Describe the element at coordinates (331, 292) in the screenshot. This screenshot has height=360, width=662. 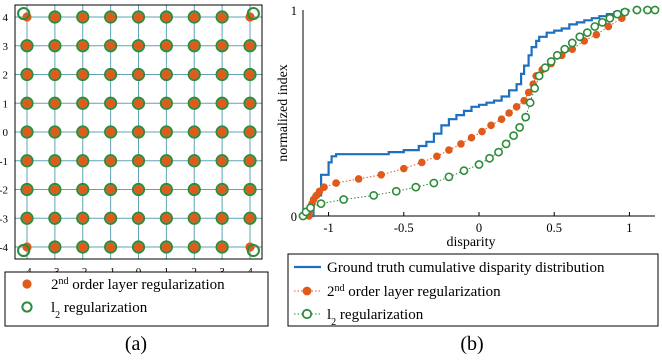
I see `legend-entry-orange-part-0: 2` at that location.